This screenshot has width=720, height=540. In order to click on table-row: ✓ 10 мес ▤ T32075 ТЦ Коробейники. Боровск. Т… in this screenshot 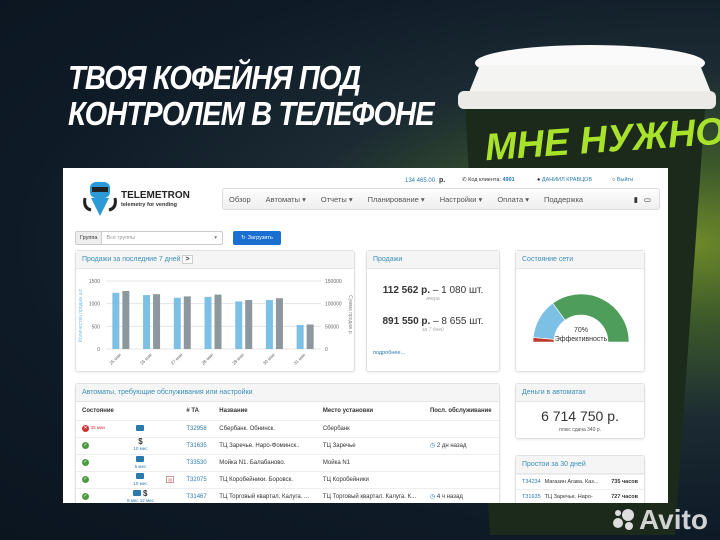, I will do `click(287, 479)`.